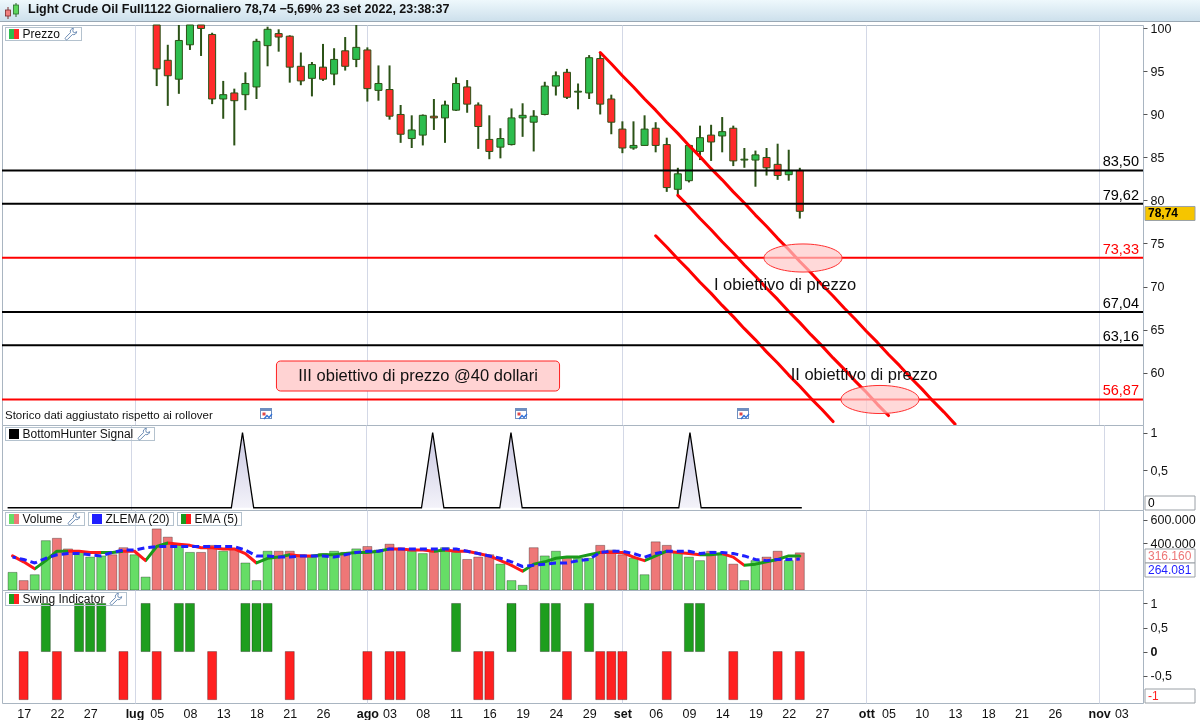  I want to click on y-tick-label: 95, so click(1157, 71).